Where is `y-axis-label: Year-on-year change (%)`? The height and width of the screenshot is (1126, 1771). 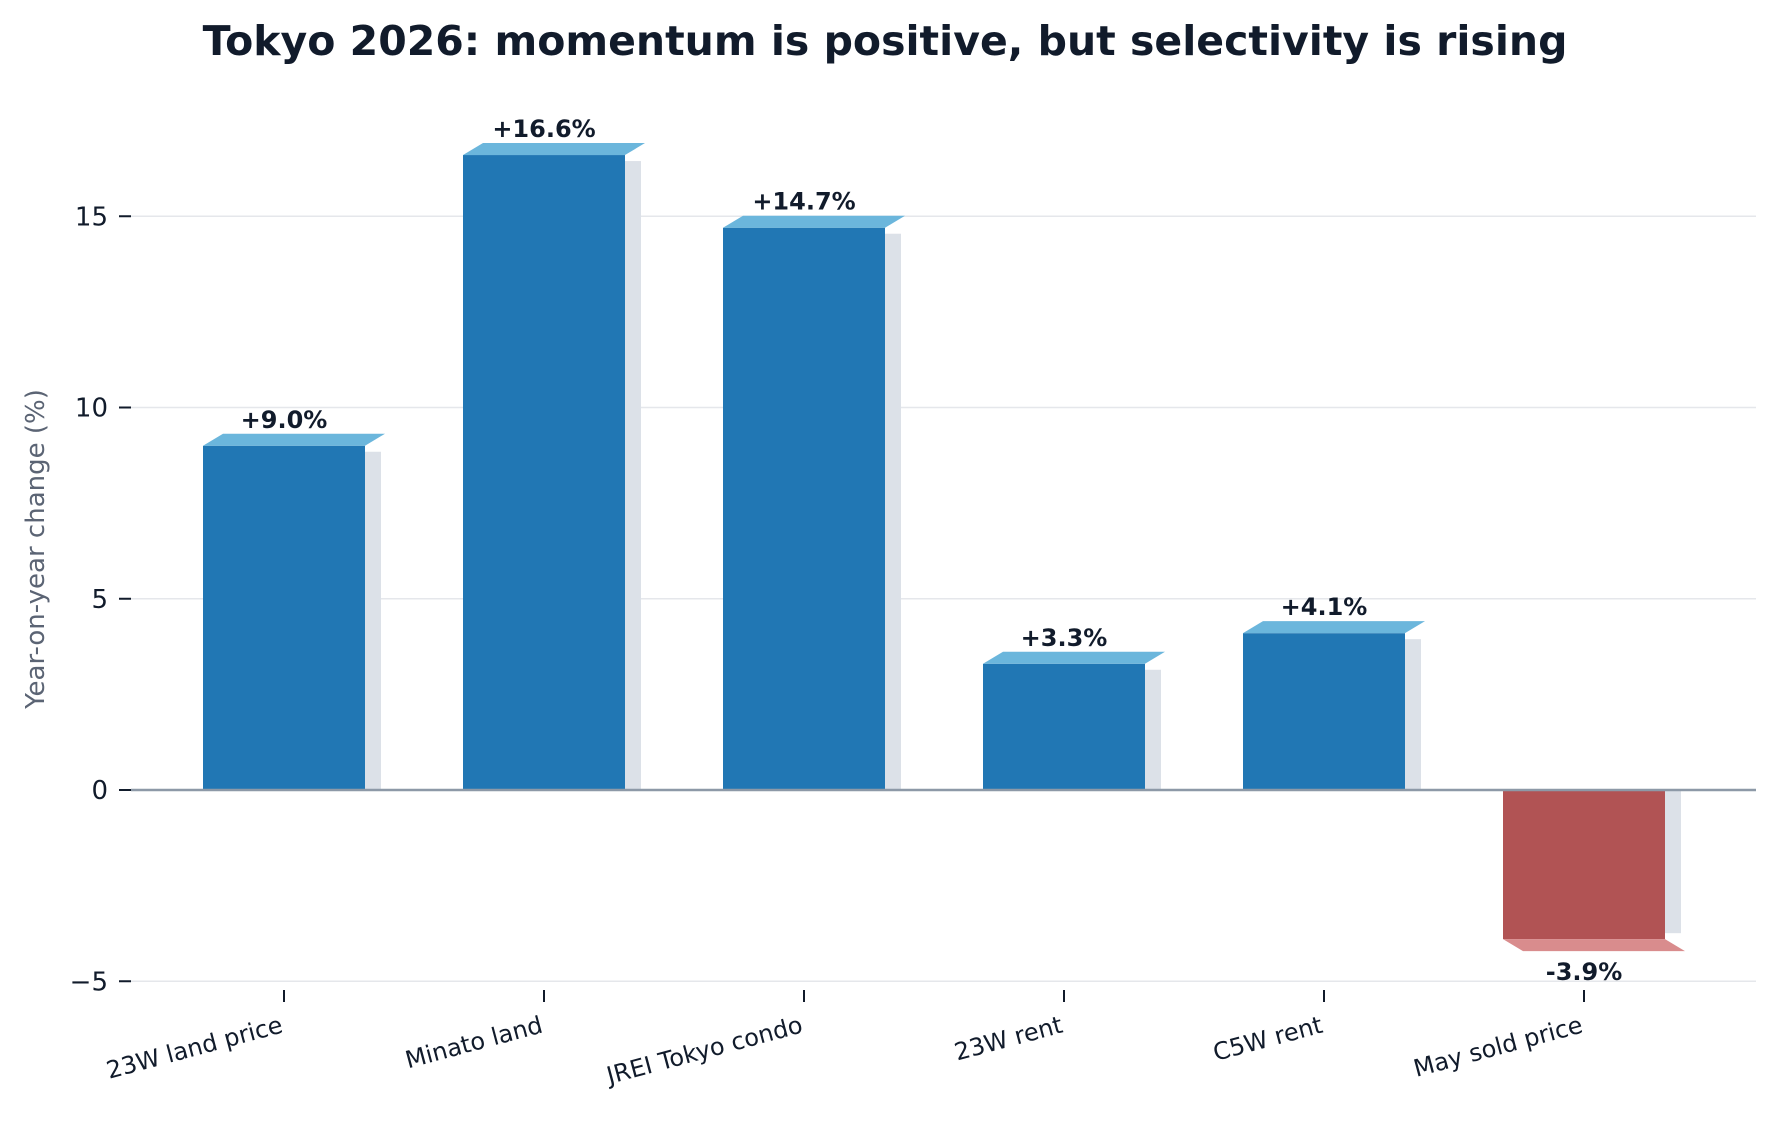
y-axis-label: Year-on-year change (%) is located at coordinates (36, 549).